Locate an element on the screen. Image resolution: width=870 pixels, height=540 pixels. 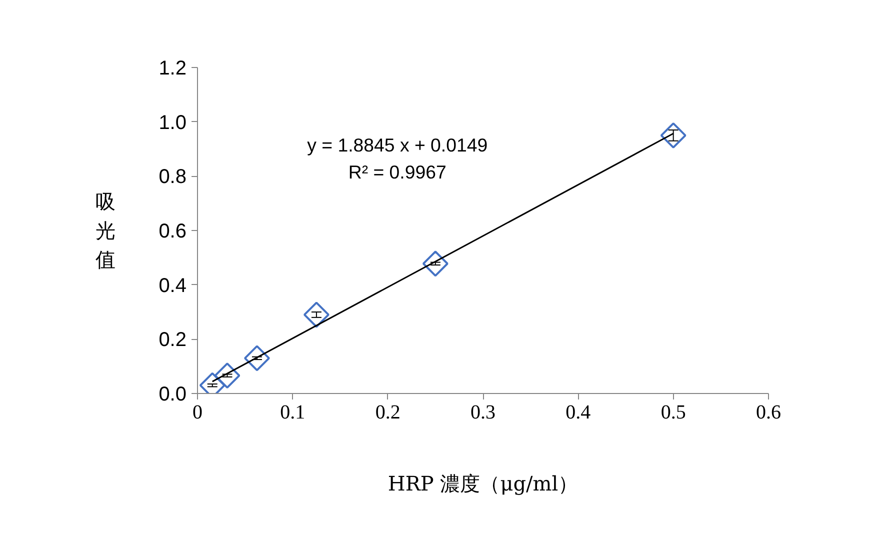
y-tick-label: 0.6 is located at coordinates (172, 231).